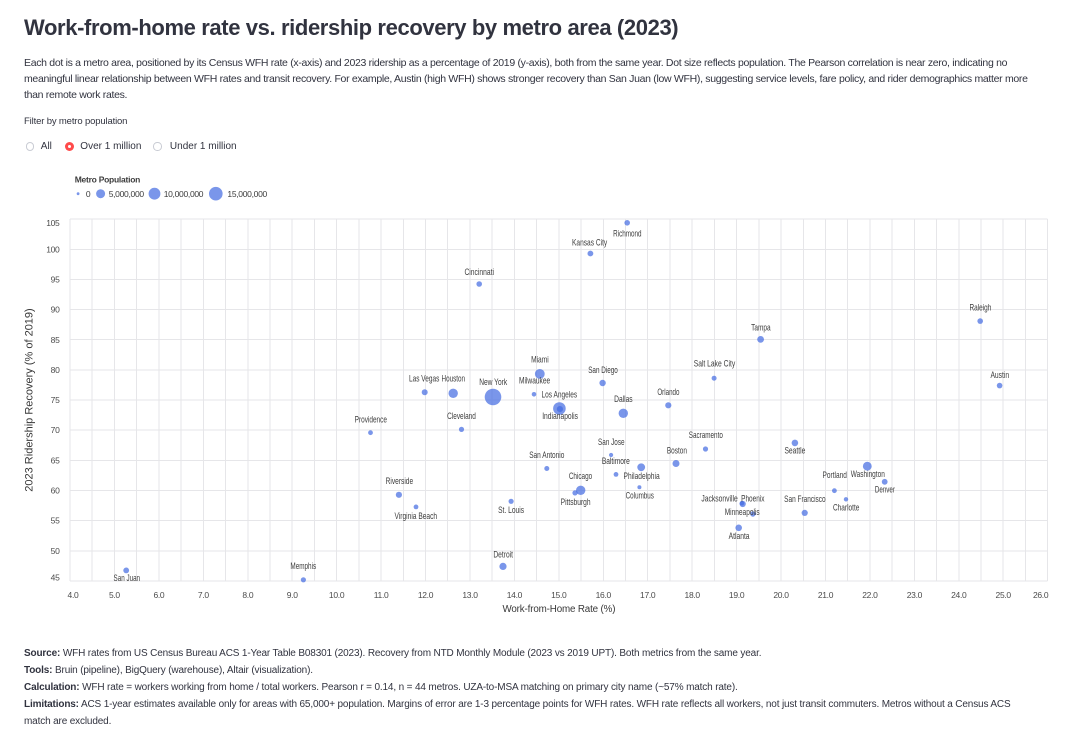 This screenshot has width=1080, height=746. Describe the element at coordinates (737, 595) in the screenshot. I see `svg-text: 19.0` at that location.